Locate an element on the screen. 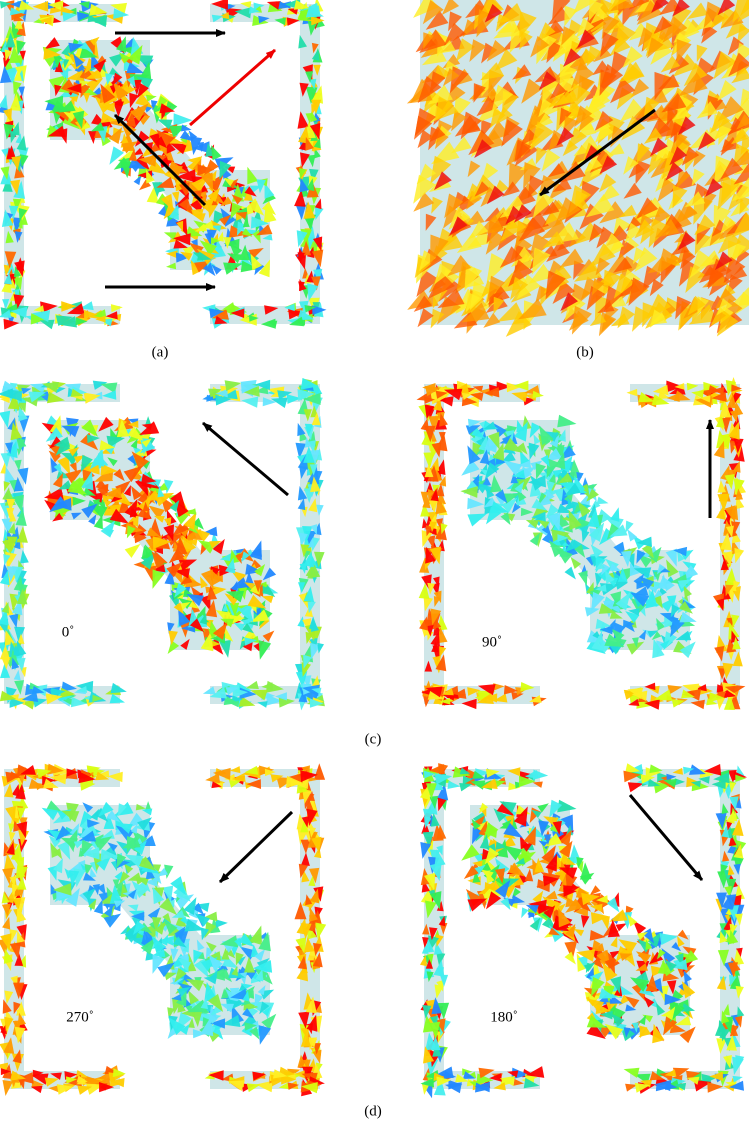 Image resolution: width=749 pixels, height=1129 pixels. panel is located at coordinates (163, 165).